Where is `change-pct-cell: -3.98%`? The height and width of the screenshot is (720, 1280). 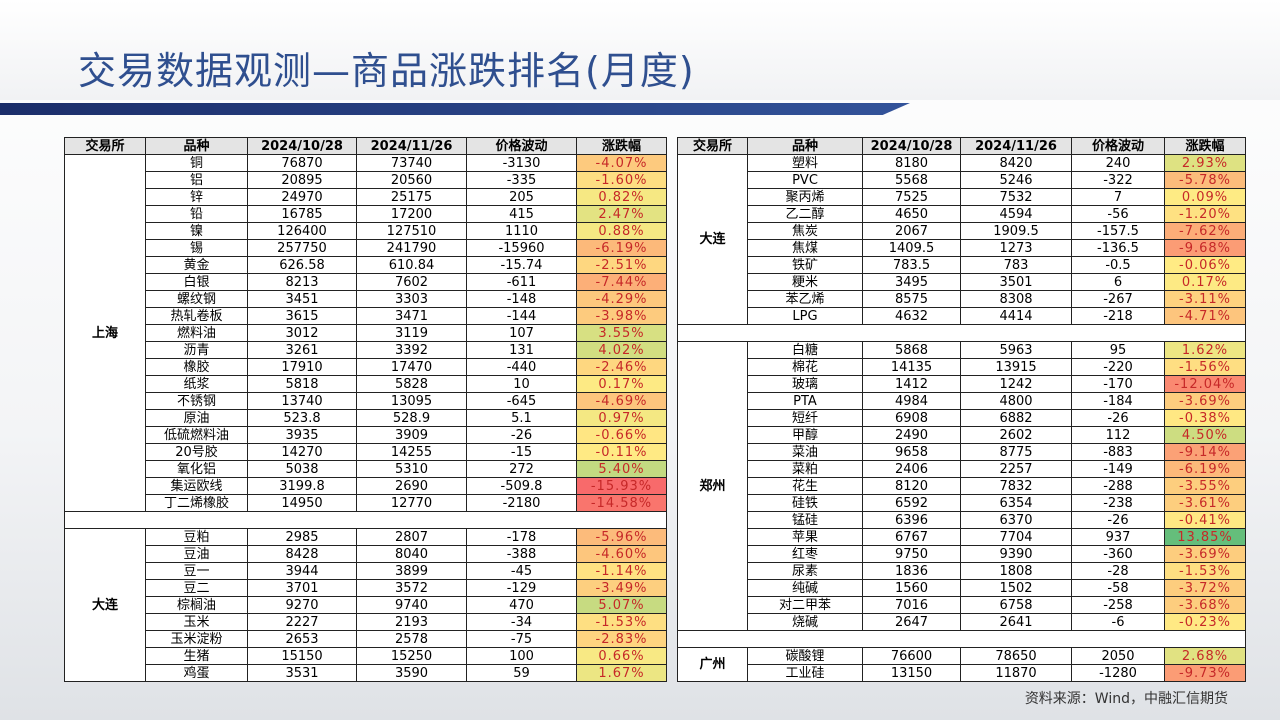 change-pct-cell: -3.98% is located at coordinates (621, 316).